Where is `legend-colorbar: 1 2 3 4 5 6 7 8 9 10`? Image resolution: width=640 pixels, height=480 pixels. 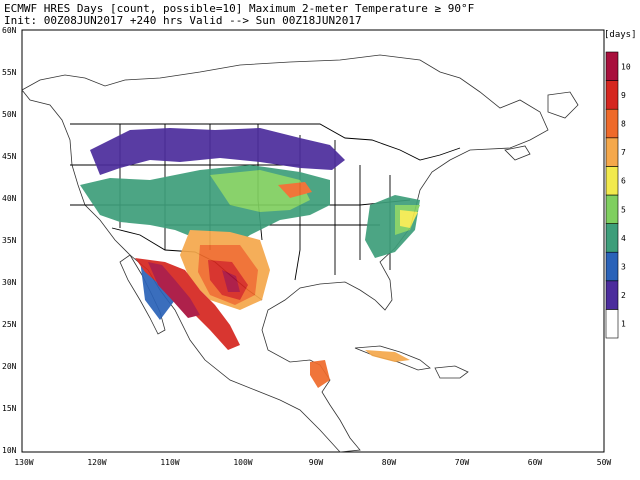
legend-colorbar: 1 2 3 4 5 6 7 8 9 10 is located at coordinates (618, 195).